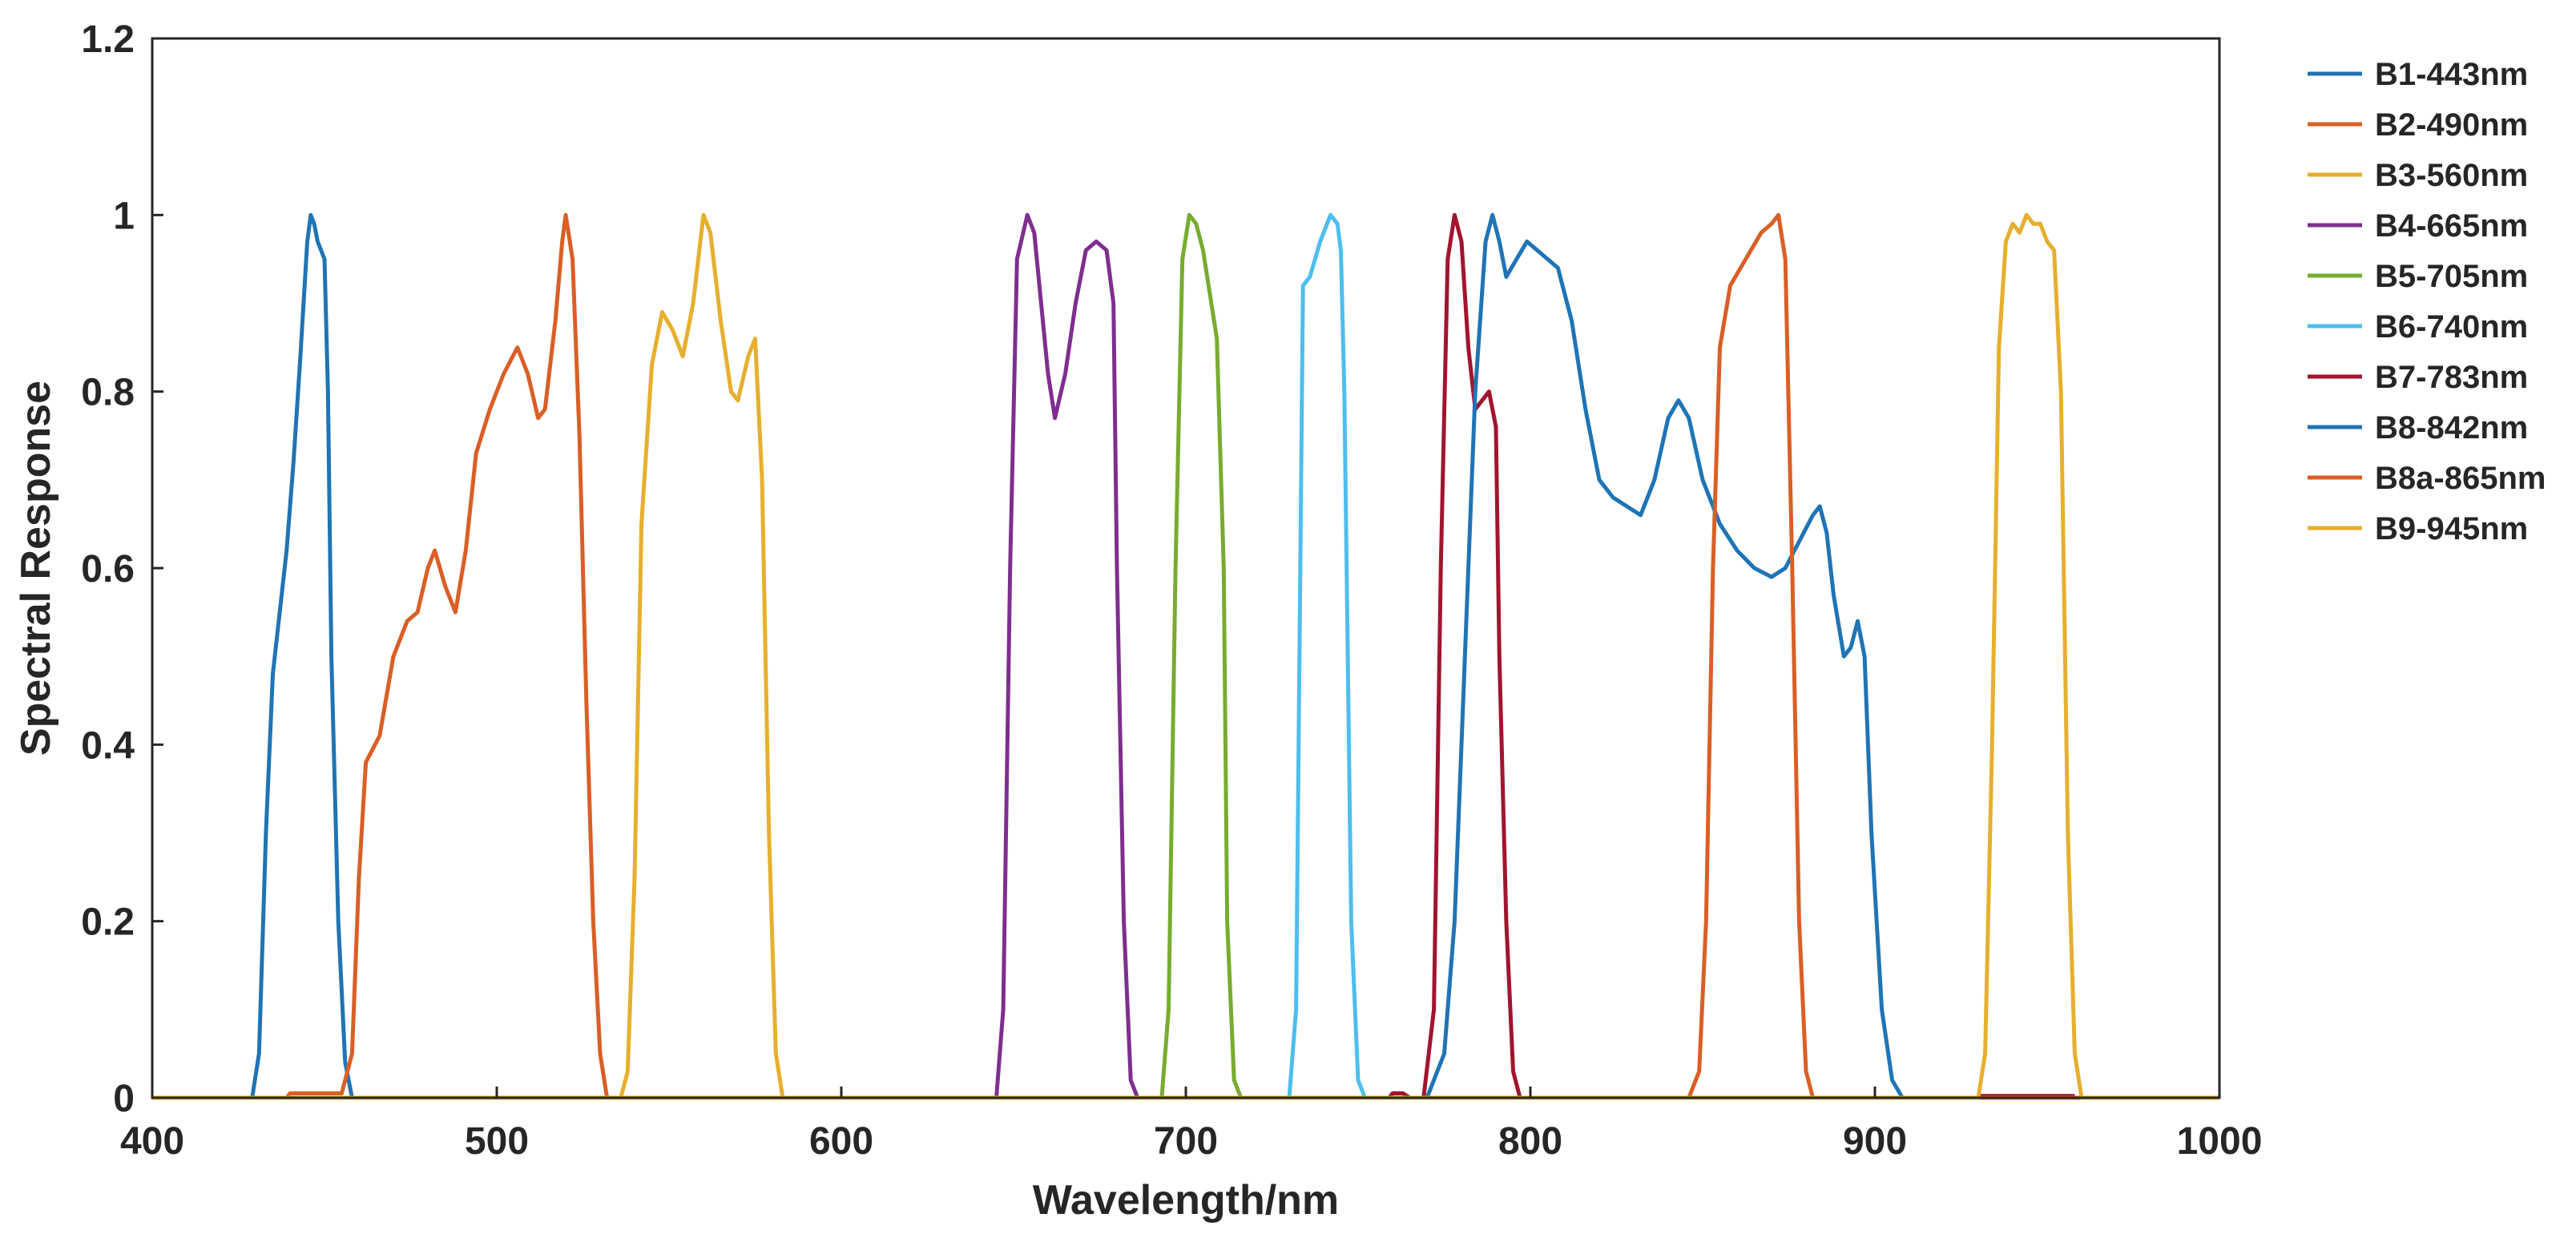 This screenshot has width=2576, height=1250. Describe the element at coordinates (108, 922) in the screenshot. I see `y-tick-label: 0.2` at that location.